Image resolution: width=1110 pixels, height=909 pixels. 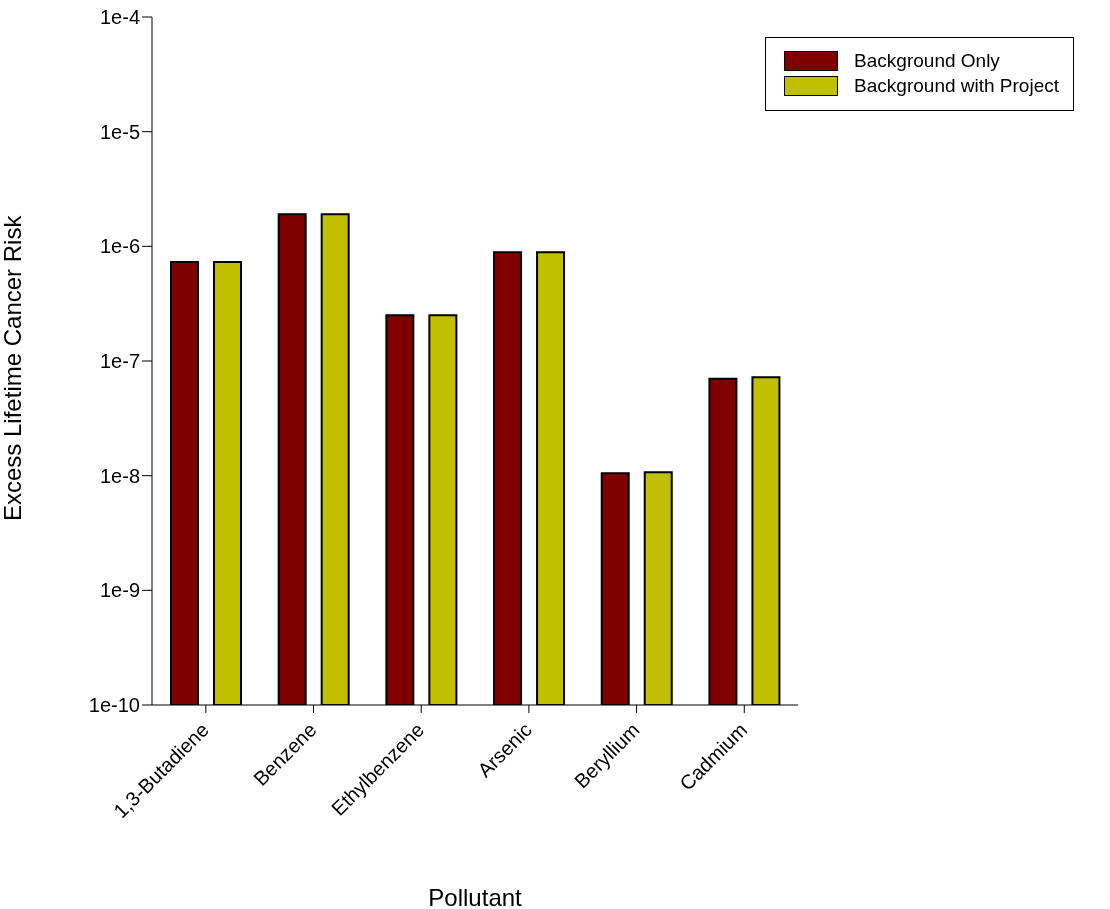 I want to click on x-axis-title: Pollutant, so click(x=475, y=896).